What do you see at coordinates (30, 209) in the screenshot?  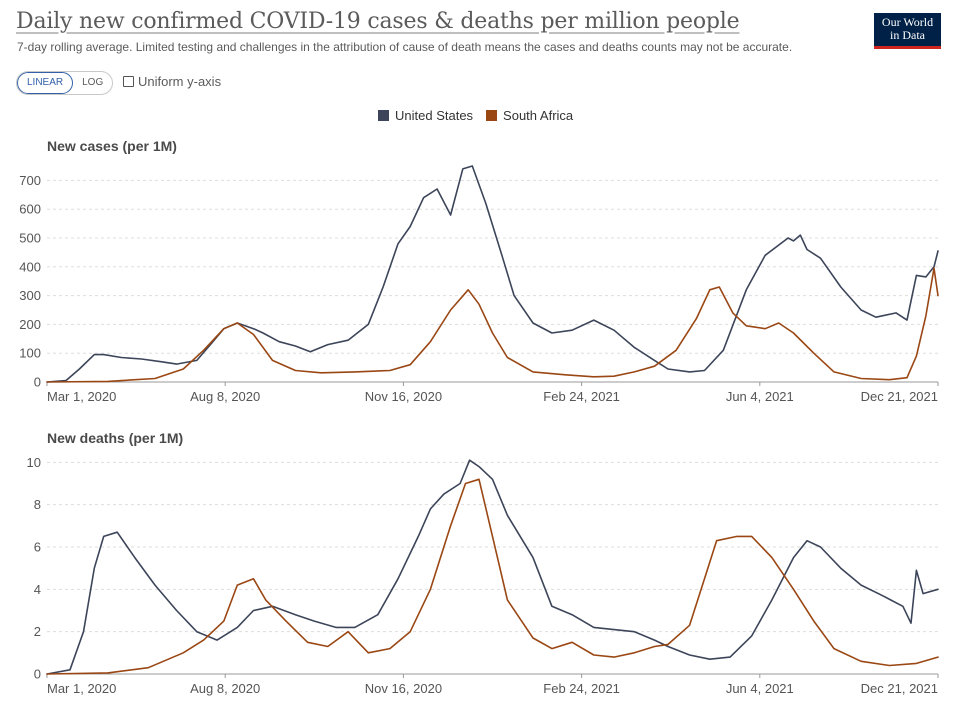 I see `cases-y-tick-label: 600` at bounding box center [30, 209].